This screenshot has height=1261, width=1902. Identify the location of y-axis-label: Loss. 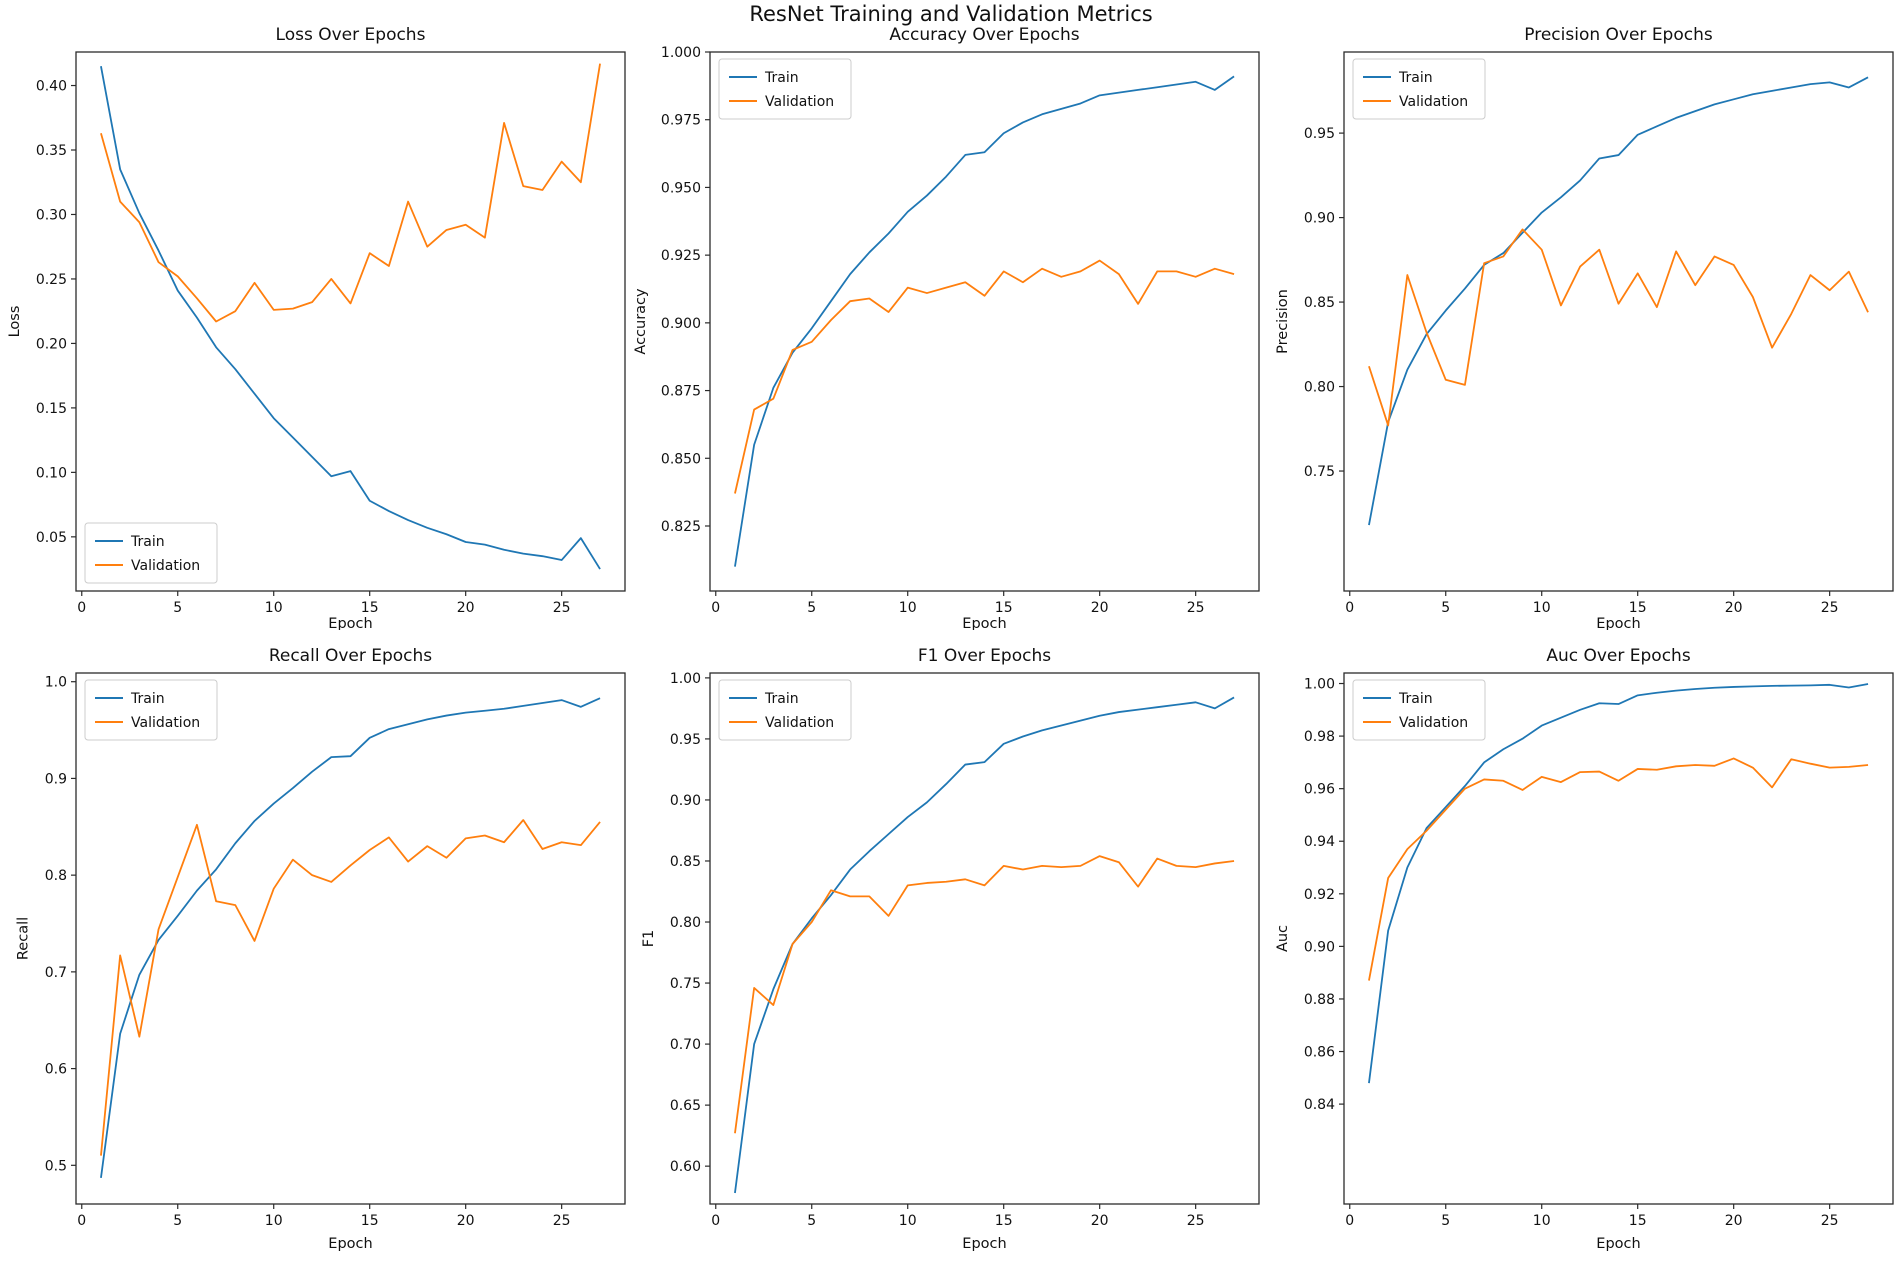
(15, 322).